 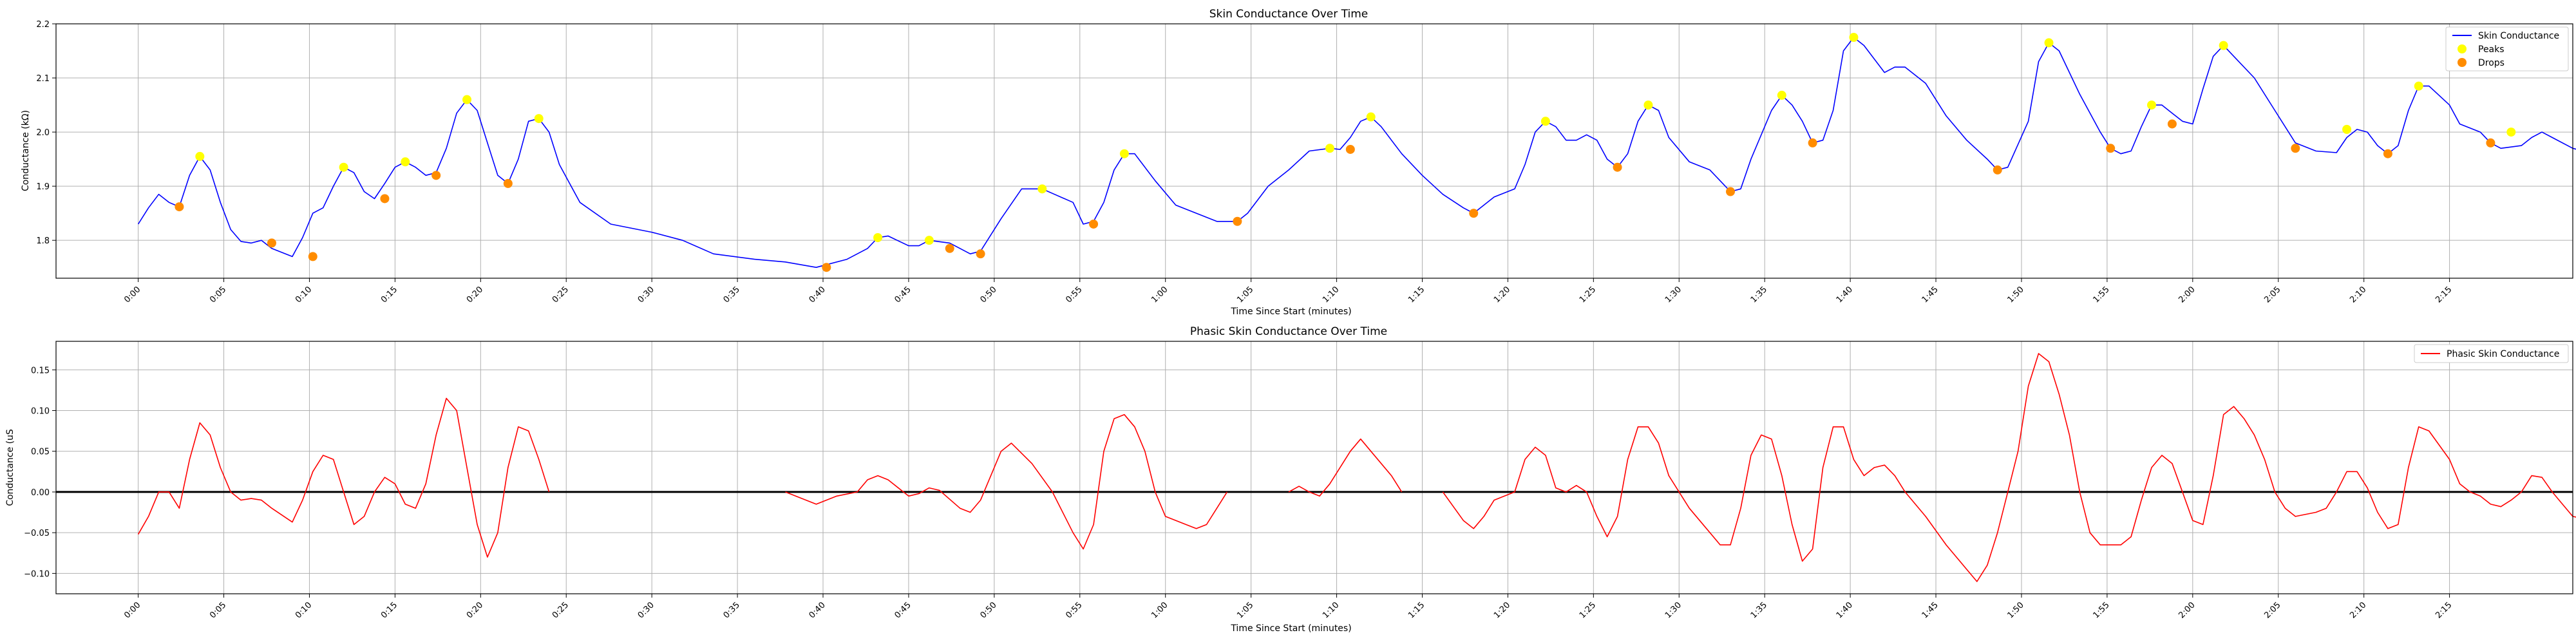 I want to click on x-tick-label: 0:25, so click(x=561, y=295).